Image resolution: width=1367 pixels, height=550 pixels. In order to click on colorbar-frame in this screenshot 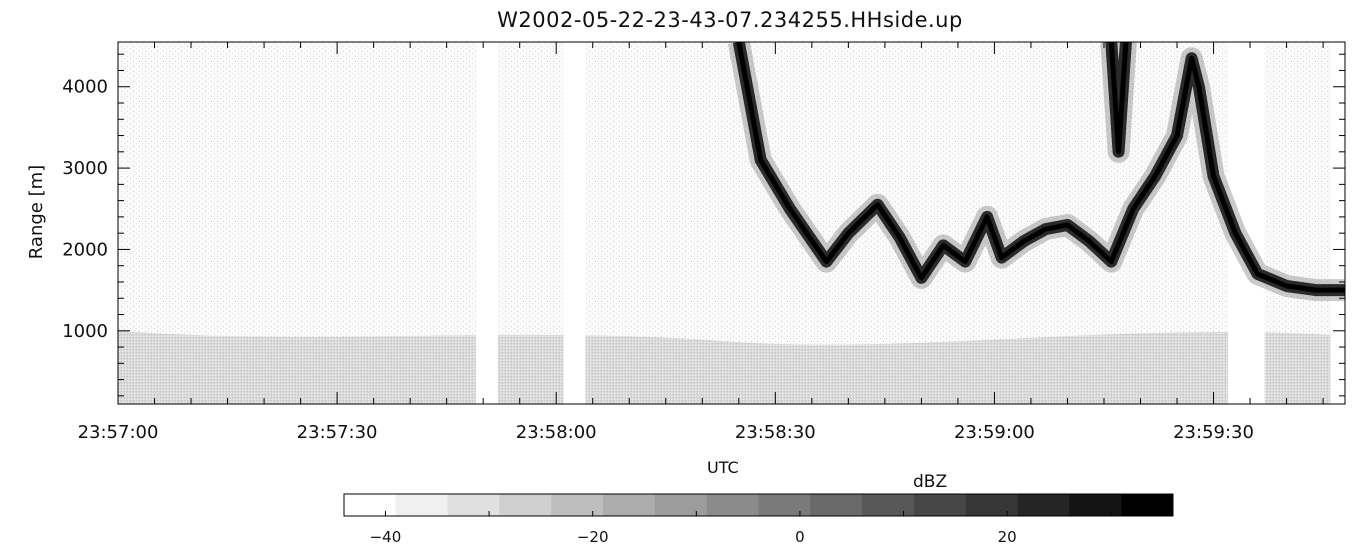, I will do `click(758, 505)`.